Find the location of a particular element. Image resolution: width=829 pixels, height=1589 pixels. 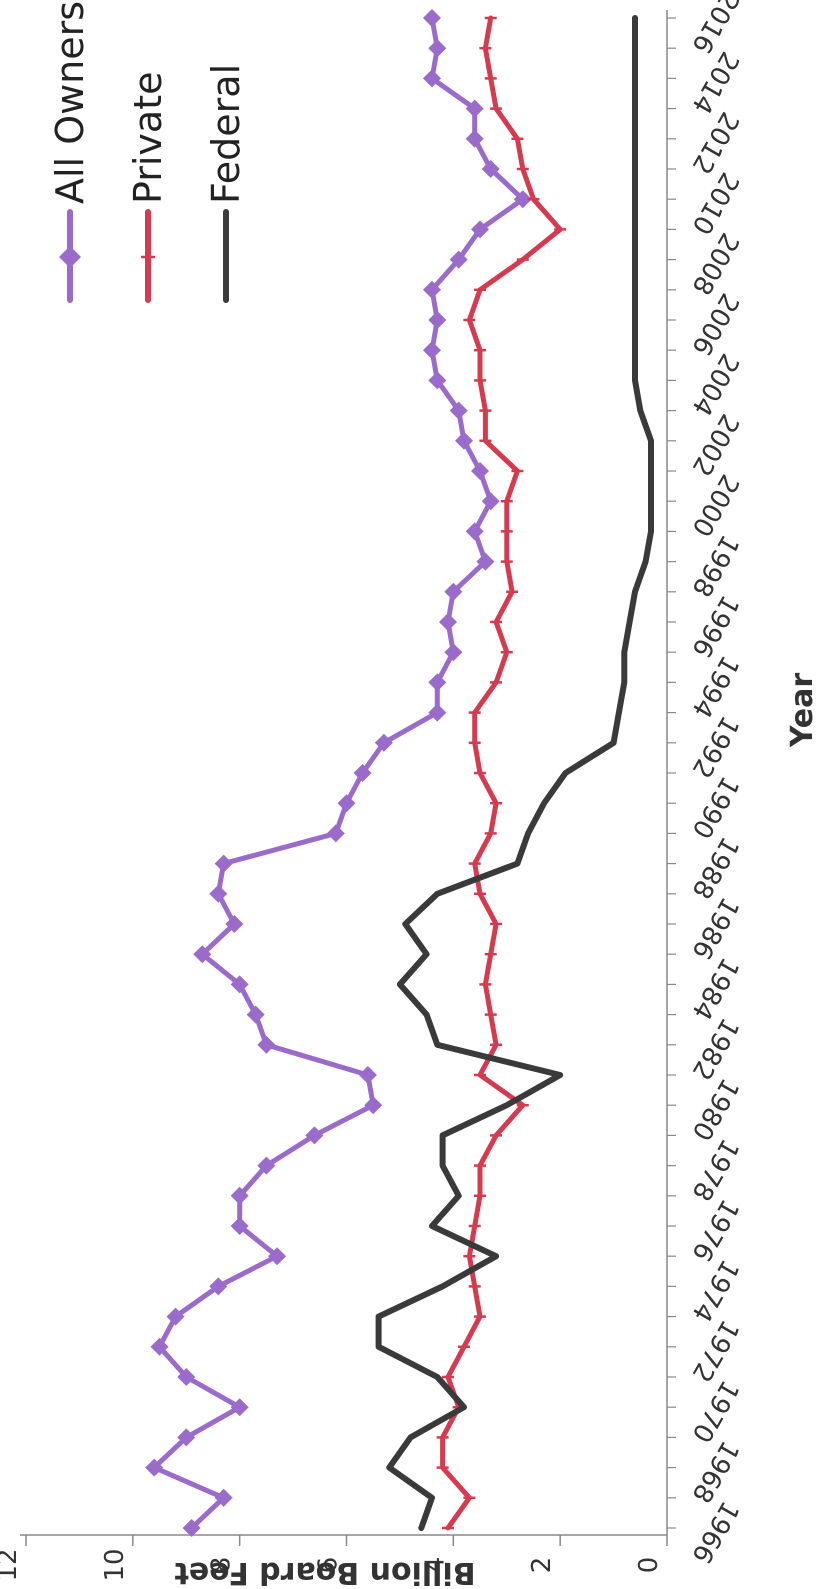

x-tick-label: 1994 is located at coordinates (714, 686).